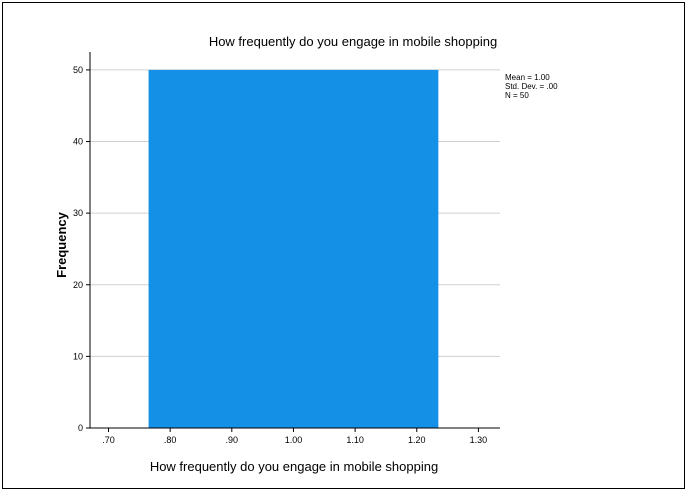  What do you see at coordinates (108, 440) in the screenshot?
I see `x-tick-label-.70: .70` at bounding box center [108, 440].